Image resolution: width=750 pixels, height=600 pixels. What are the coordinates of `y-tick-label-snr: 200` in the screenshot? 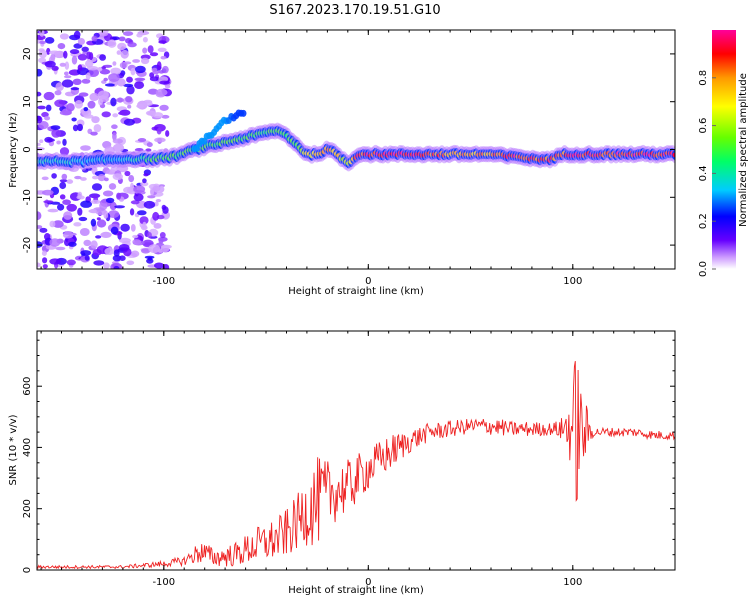 It's located at (27, 508).